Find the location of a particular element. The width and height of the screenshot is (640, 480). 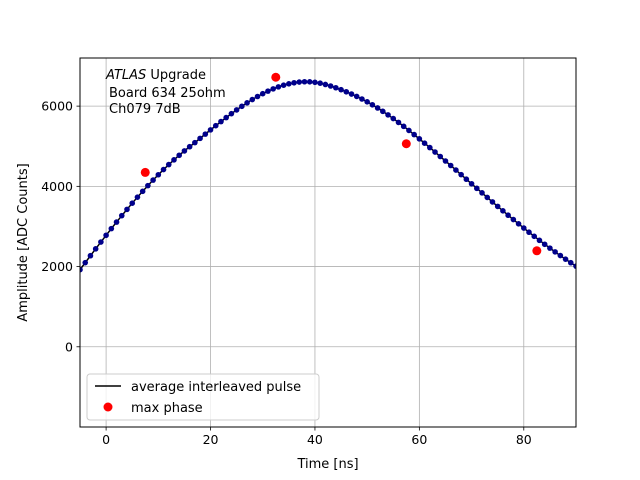

legend-label-max-phase: max phase is located at coordinates (167, 408).